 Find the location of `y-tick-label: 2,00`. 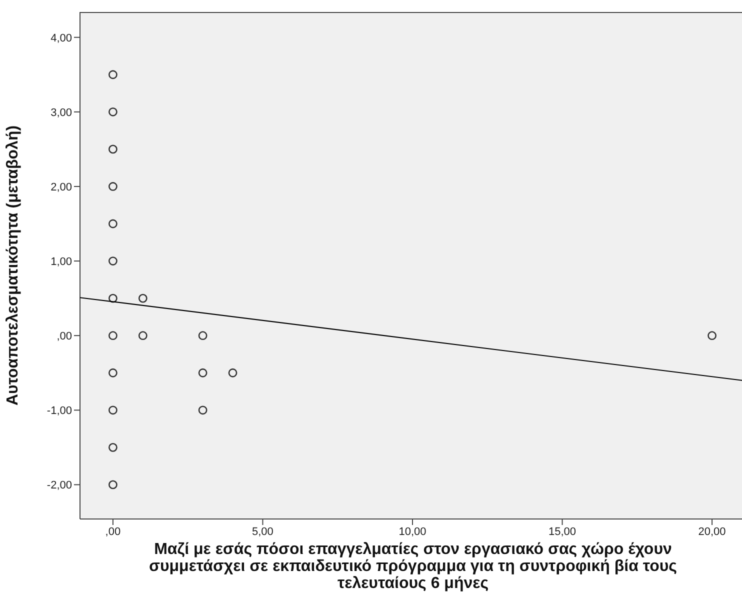

y-tick-label: 2,00 is located at coordinates (61, 187).